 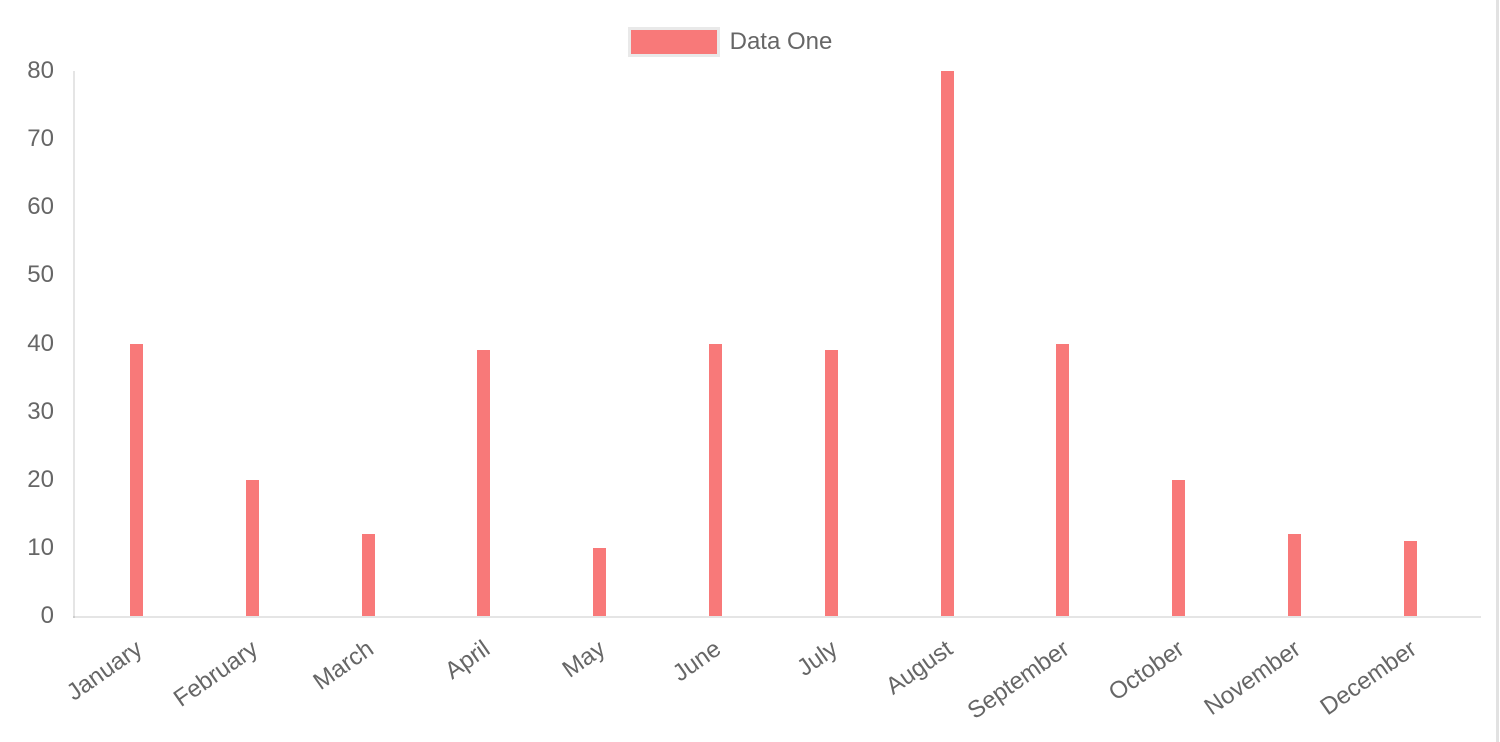 I want to click on legend-label: Data One, so click(x=781, y=41).